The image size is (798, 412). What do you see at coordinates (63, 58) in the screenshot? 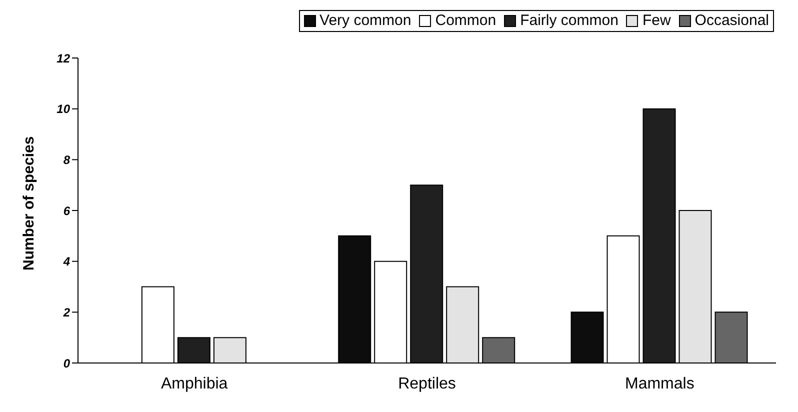
I see `y-tick-label: 12` at bounding box center [63, 58].